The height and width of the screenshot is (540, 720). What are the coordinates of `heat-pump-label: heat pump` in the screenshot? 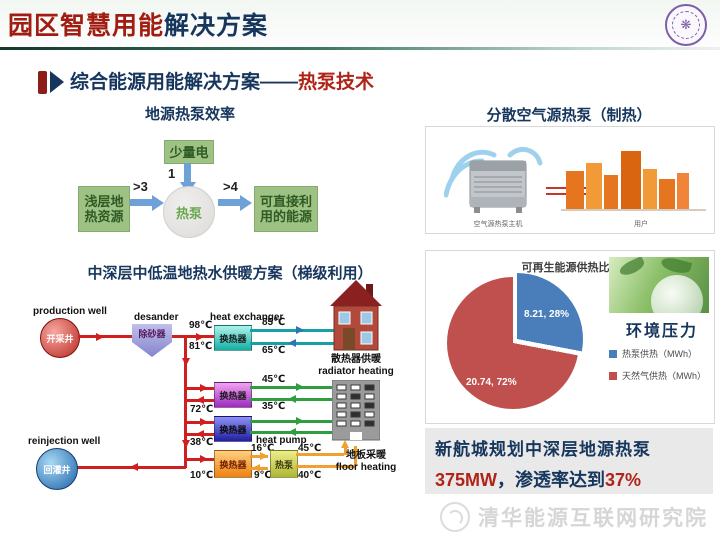 It's located at (281, 440).